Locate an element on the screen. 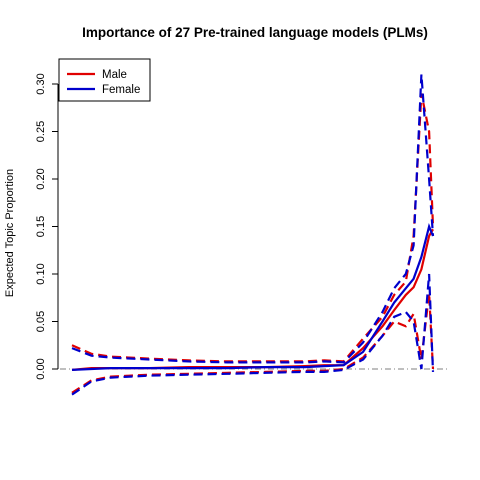 This screenshot has width=480, height=480. y-tick-label: 0.25 is located at coordinates (41, 131).